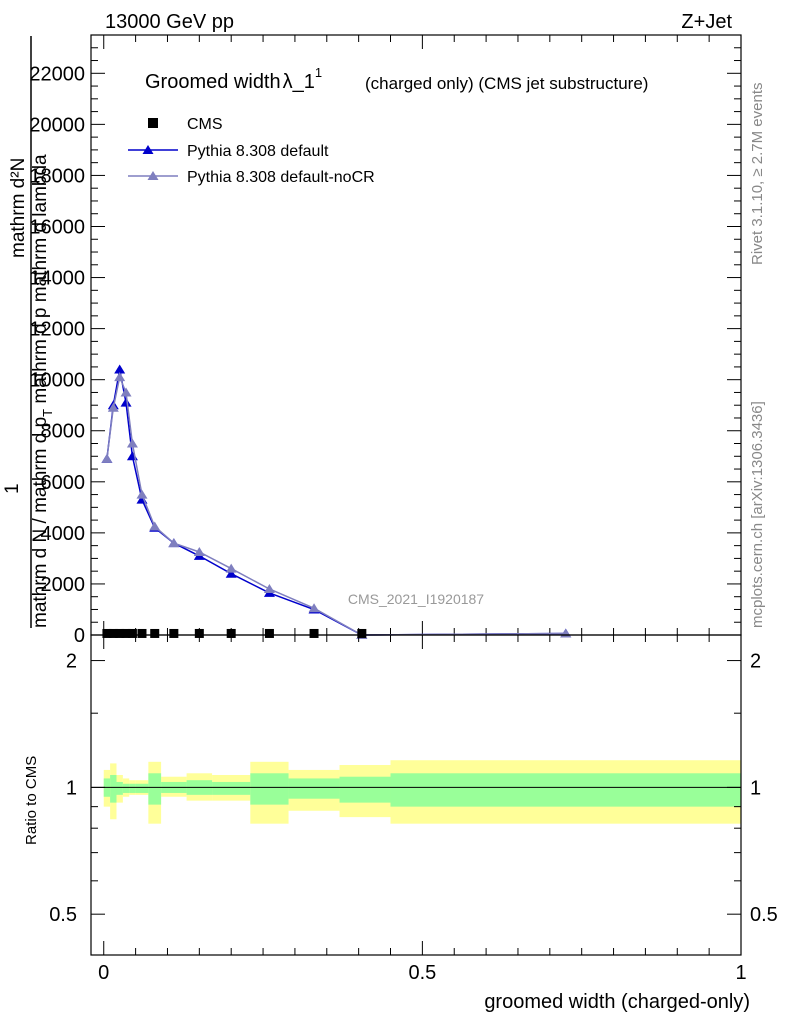 Image resolution: width=786 pixels, height=1024 pixels. Describe the element at coordinates (63, 534) in the screenshot. I see `main-ytick-label: 4000` at that location.